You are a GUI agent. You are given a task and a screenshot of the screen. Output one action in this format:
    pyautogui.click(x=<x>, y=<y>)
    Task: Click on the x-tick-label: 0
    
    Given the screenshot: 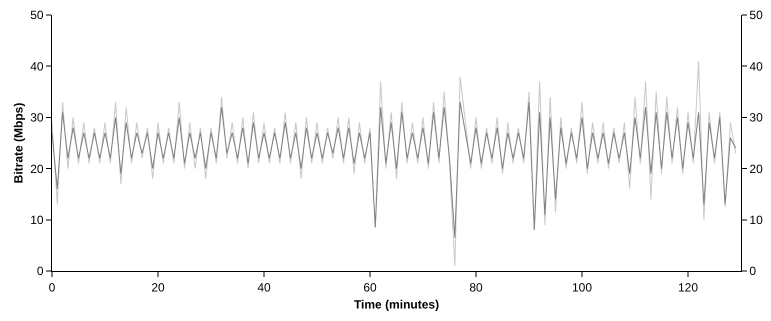 What is the action you would take?
    pyautogui.click(x=52, y=287)
    